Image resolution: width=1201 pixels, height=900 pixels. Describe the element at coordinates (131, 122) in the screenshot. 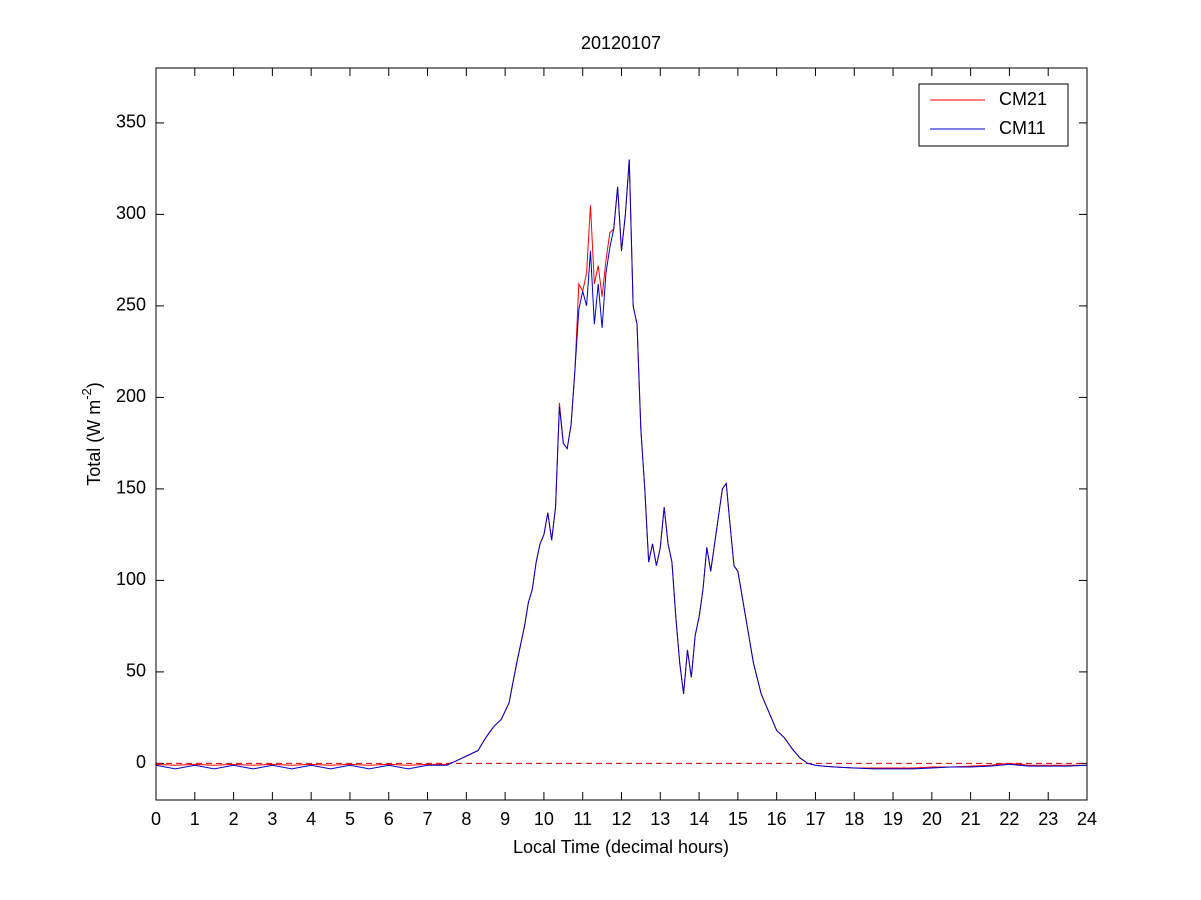

I see `y-tick-label: 350` at that location.